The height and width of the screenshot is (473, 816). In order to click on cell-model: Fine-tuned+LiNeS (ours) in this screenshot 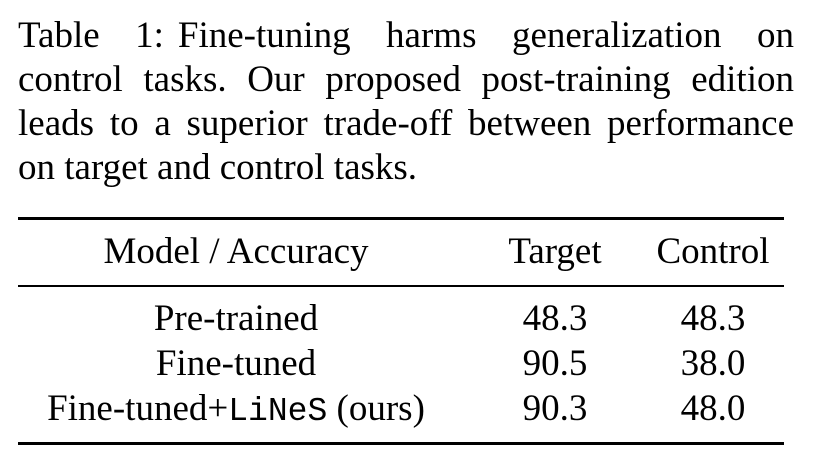, I will do `click(236, 410)`.